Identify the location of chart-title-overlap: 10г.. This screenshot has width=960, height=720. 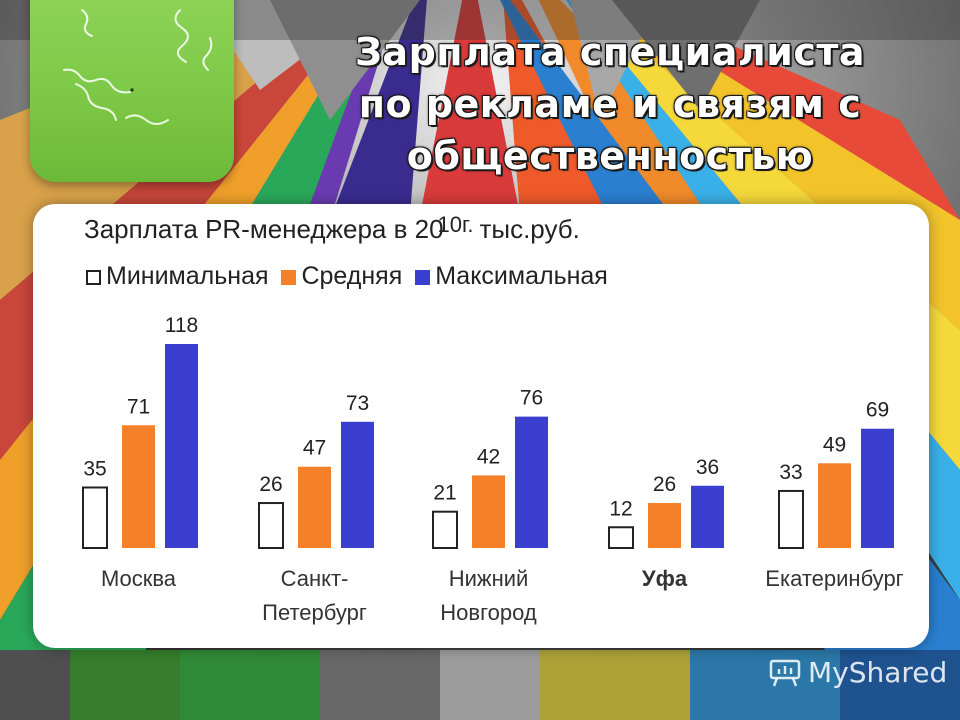
(455, 224).